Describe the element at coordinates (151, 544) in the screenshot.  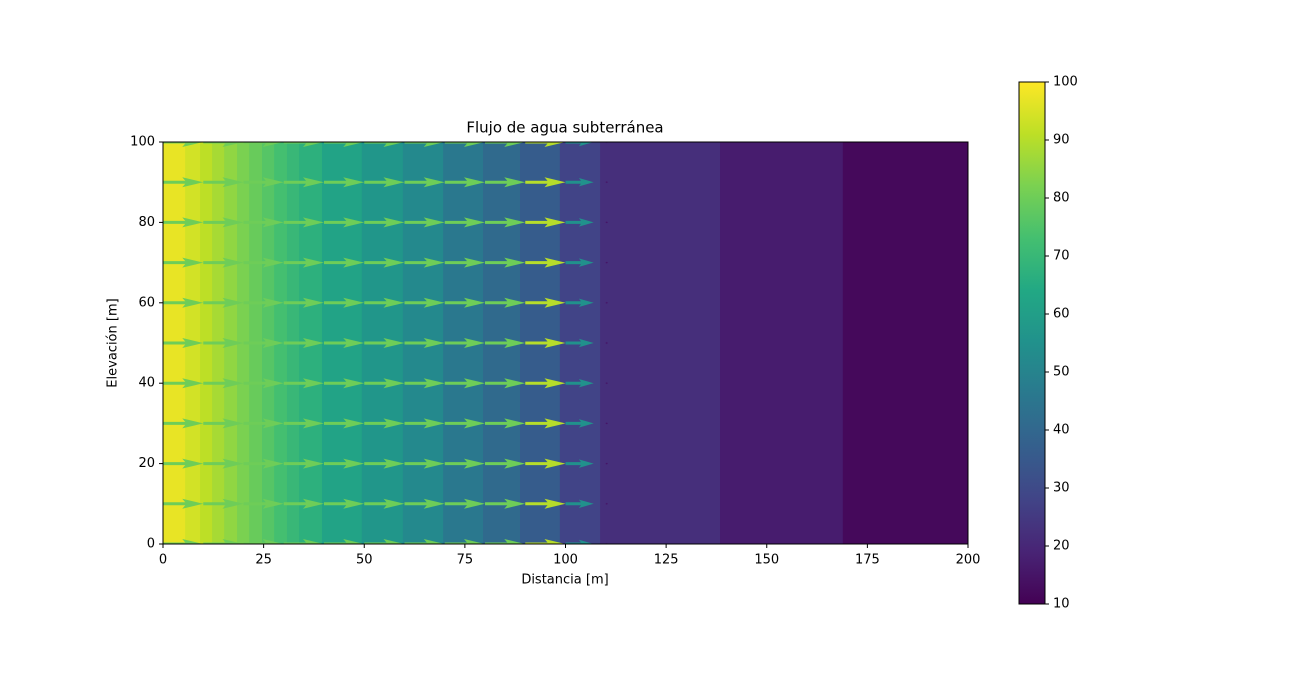
I see `y-tick-label: 0` at that location.